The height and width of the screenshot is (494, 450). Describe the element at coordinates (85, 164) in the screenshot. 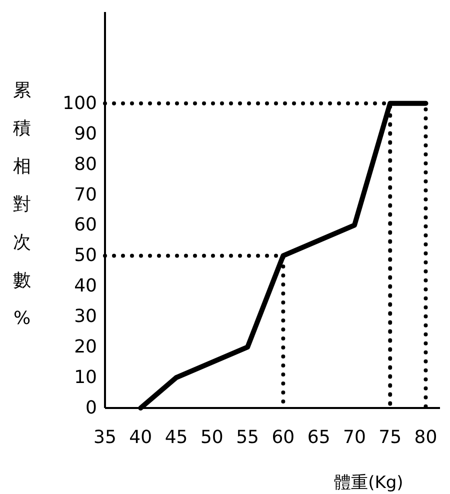

I see `y-tick-label: 80` at that location.